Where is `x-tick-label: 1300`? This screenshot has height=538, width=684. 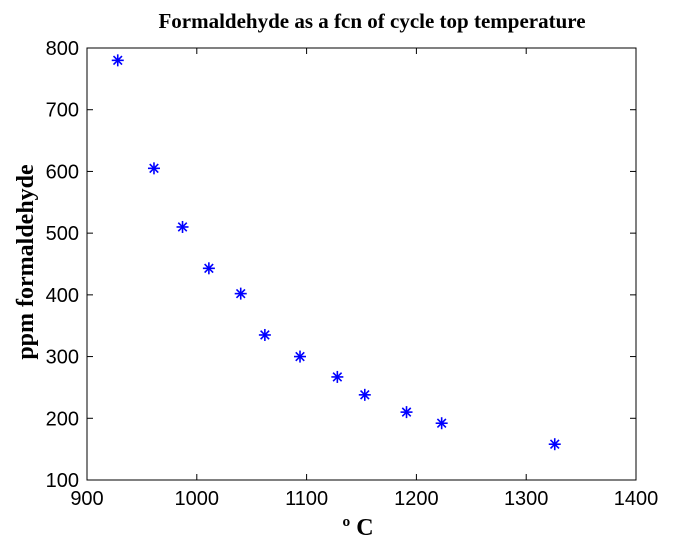 x-tick-label: 1300 is located at coordinates (526, 499).